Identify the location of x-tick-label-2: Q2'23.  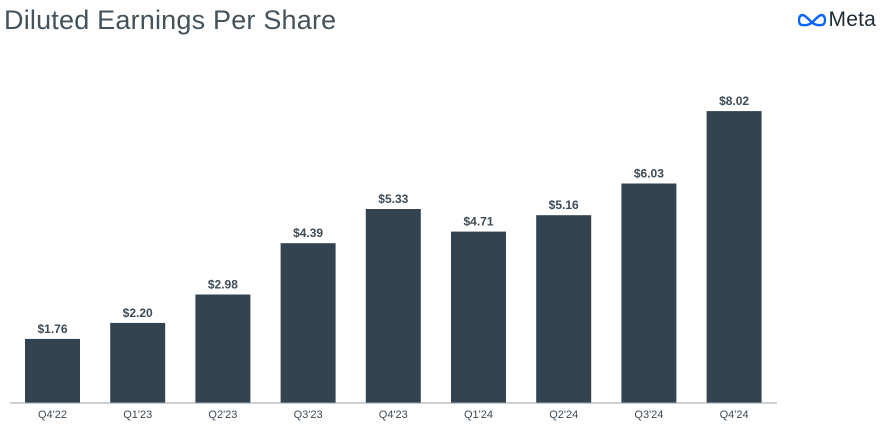
(222, 415).